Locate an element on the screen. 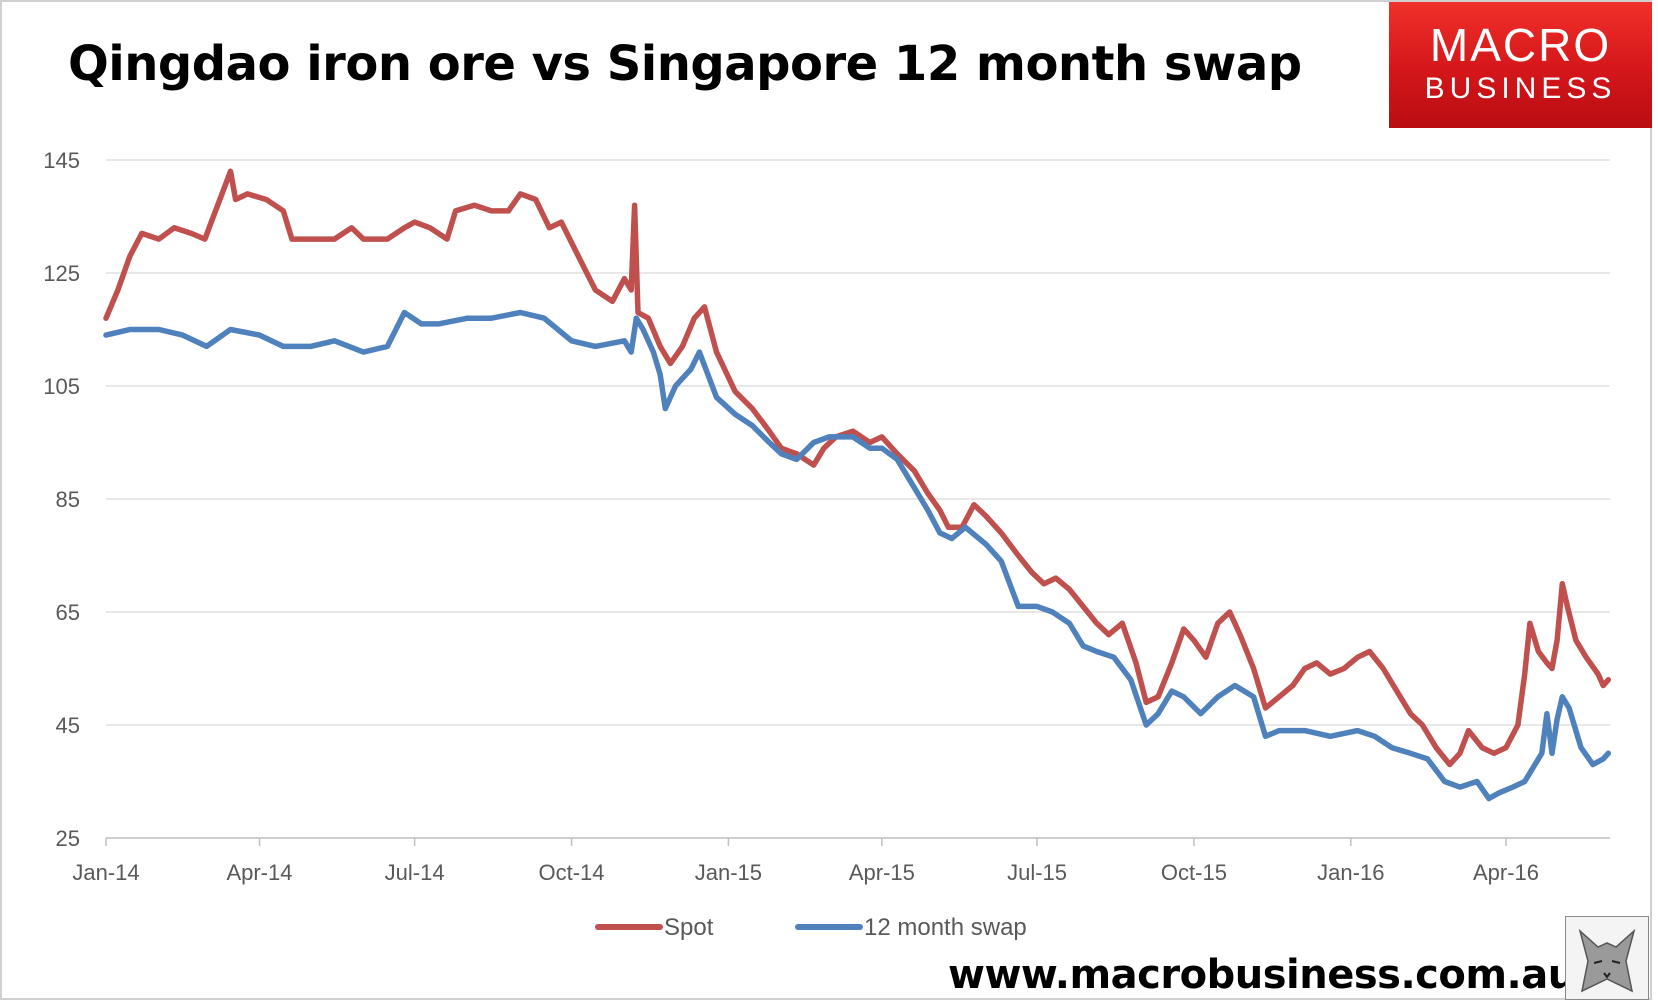 Image resolution: width=1658 pixels, height=1006 pixels. legend: Spot 12 month swap is located at coordinates (811, 927).